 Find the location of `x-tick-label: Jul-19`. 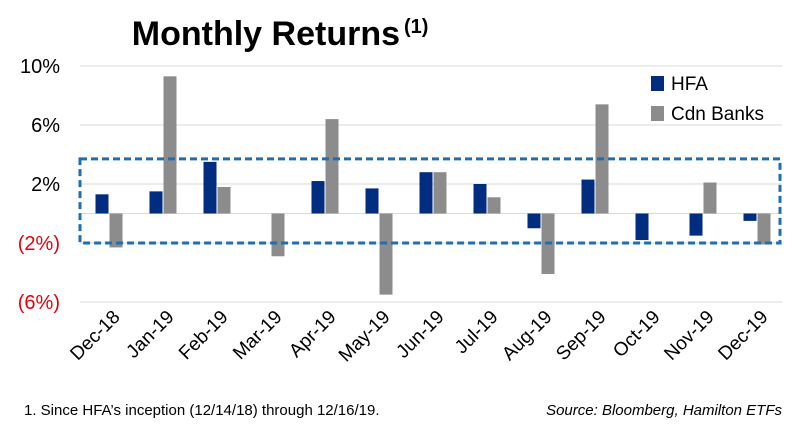

x-tick-label: Jul-19 is located at coordinates (476, 332).